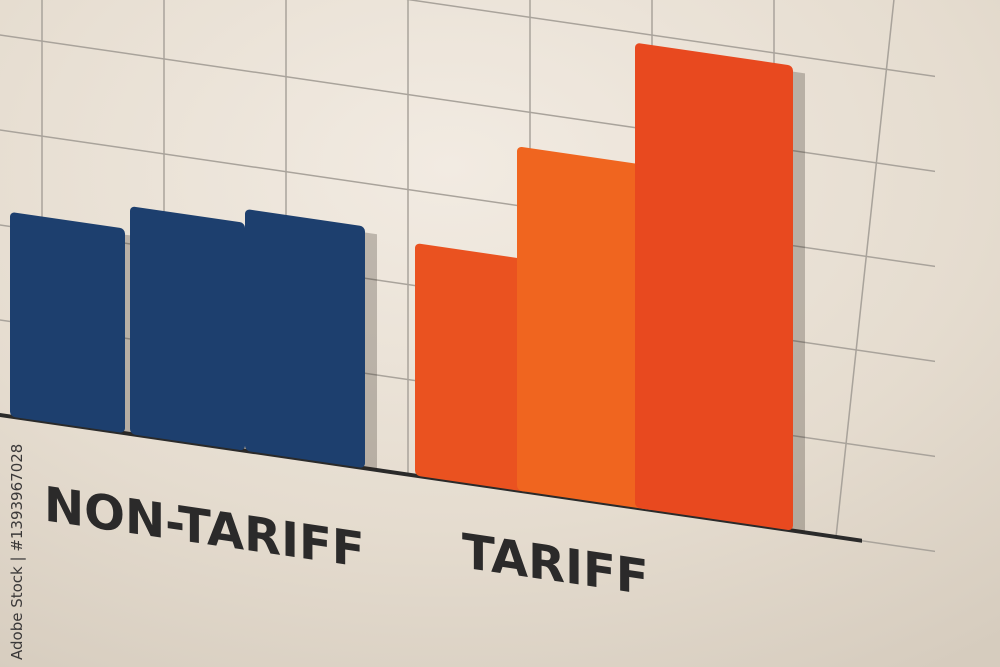  I want to click on grid-line-vertical, so click(866, 269).